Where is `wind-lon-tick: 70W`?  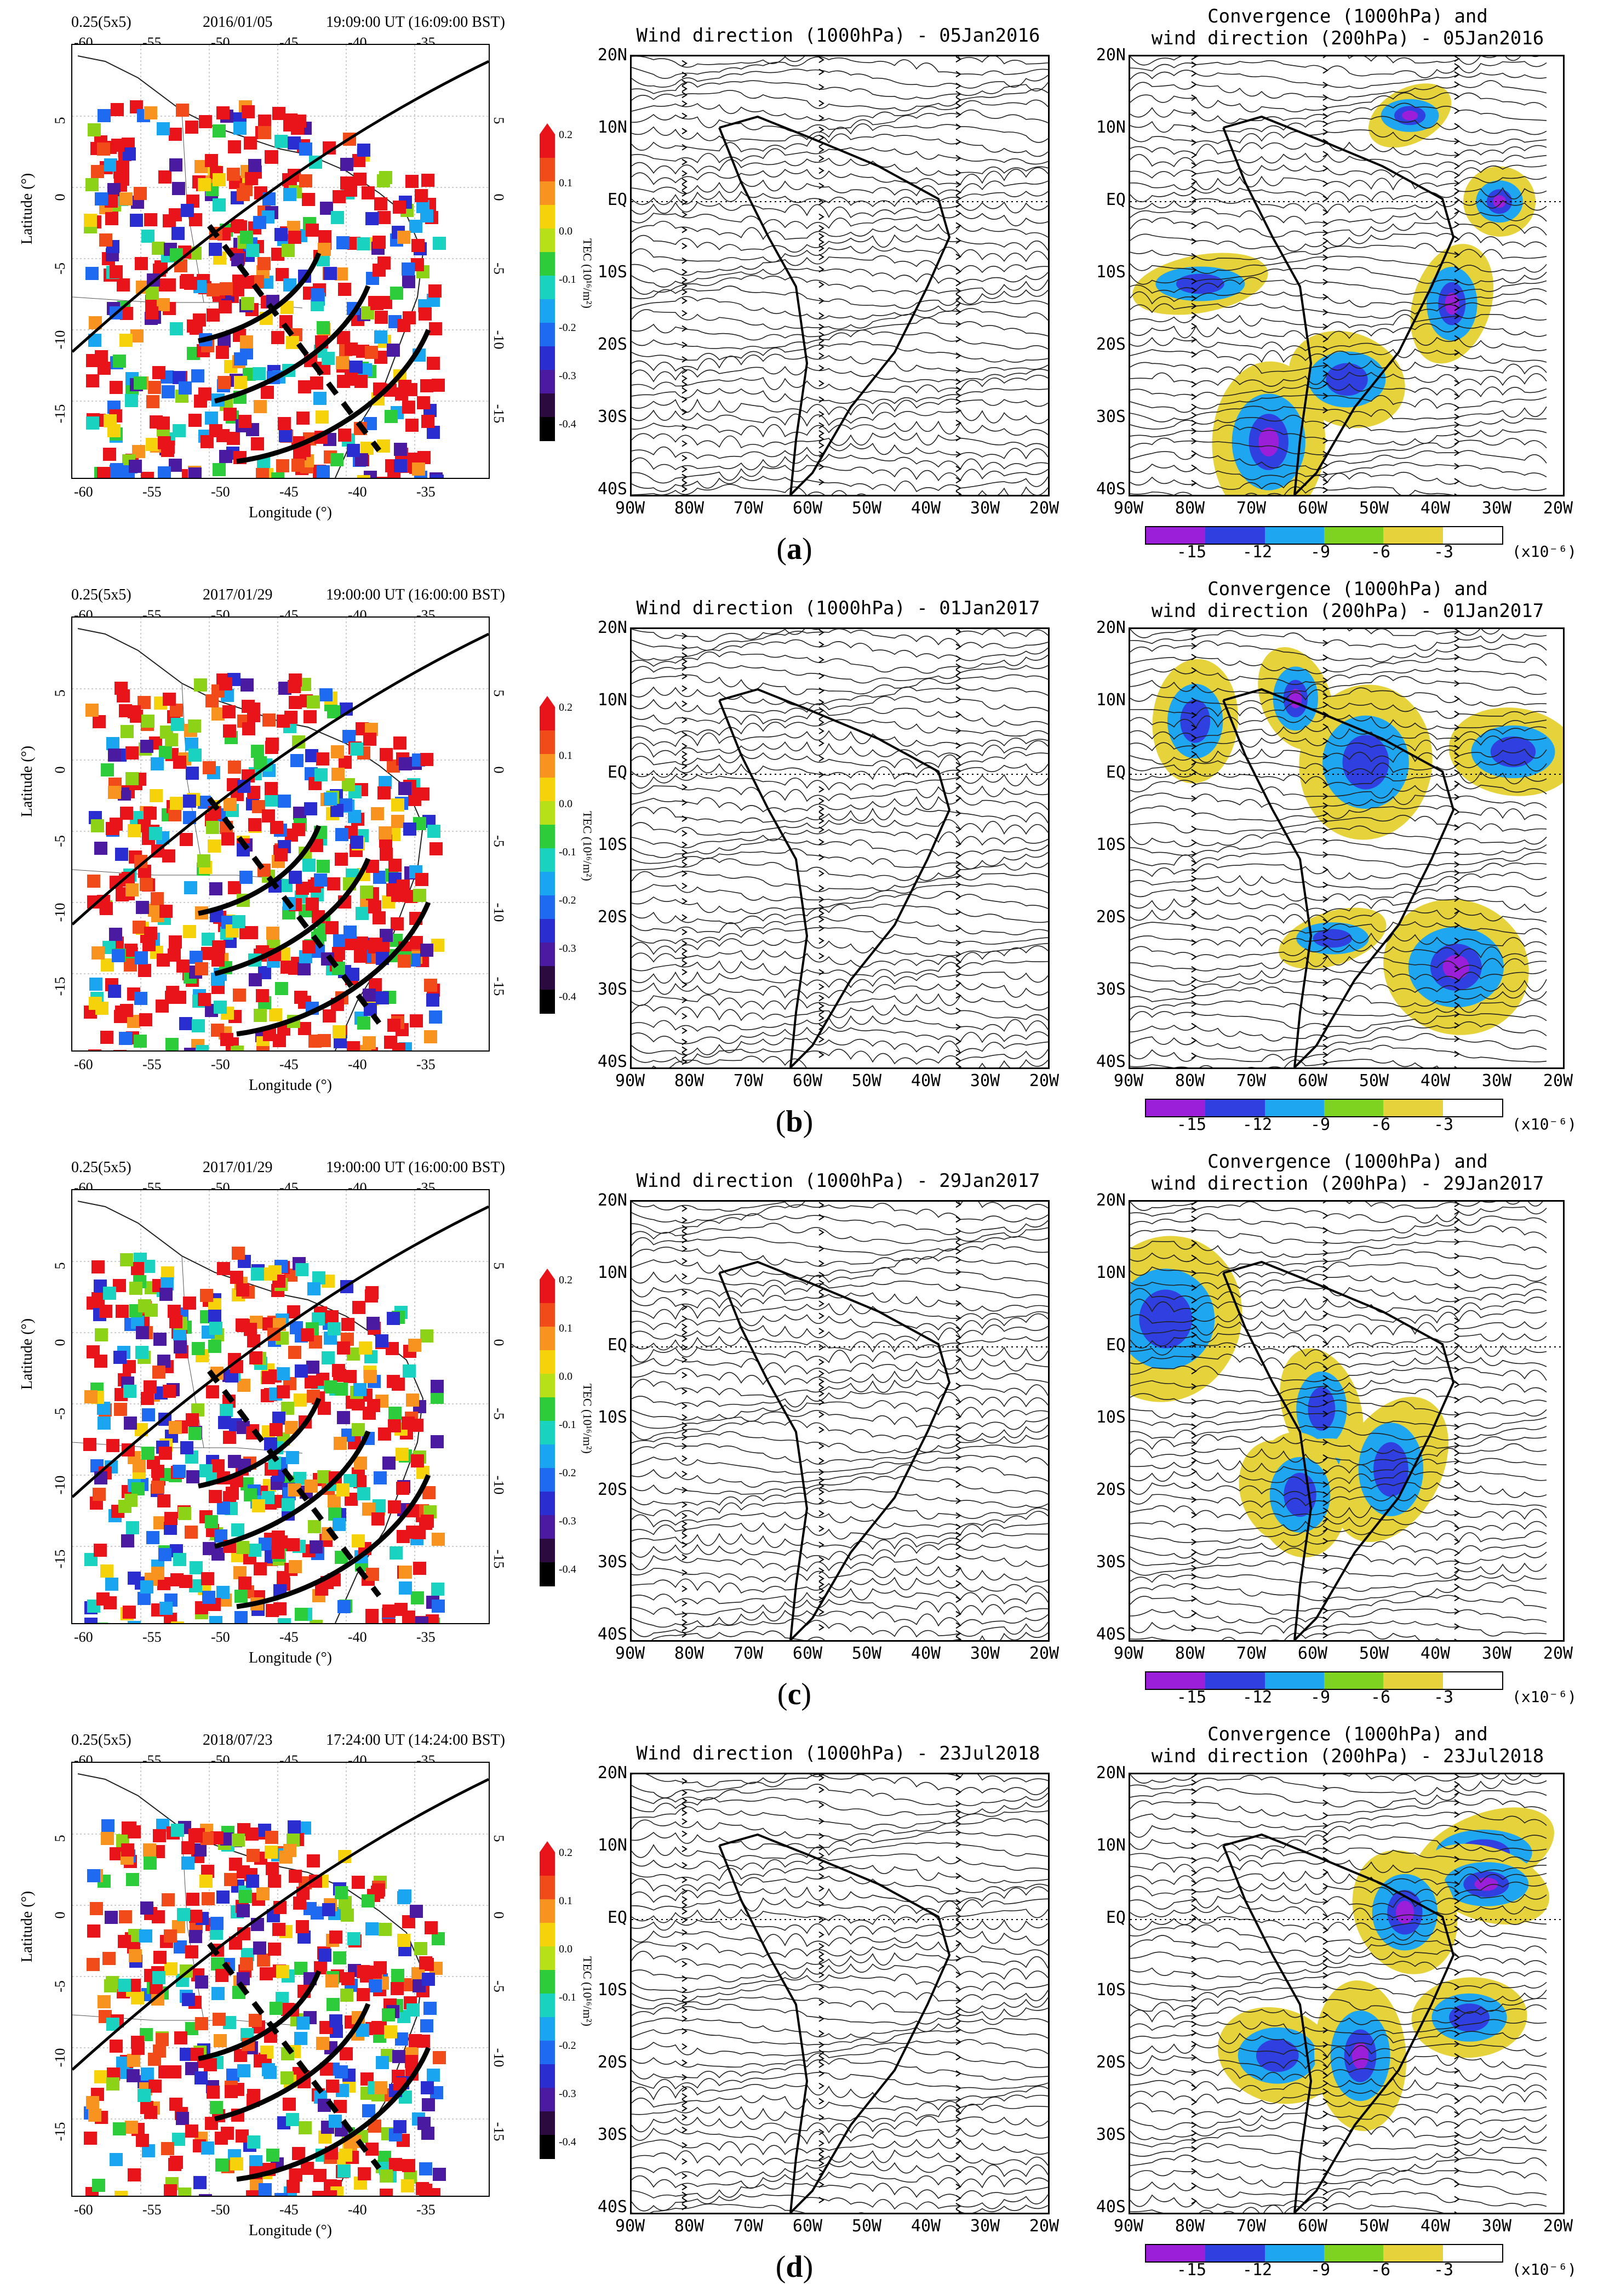
wind-lon-tick: 70W is located at coordinates (748, 1080).